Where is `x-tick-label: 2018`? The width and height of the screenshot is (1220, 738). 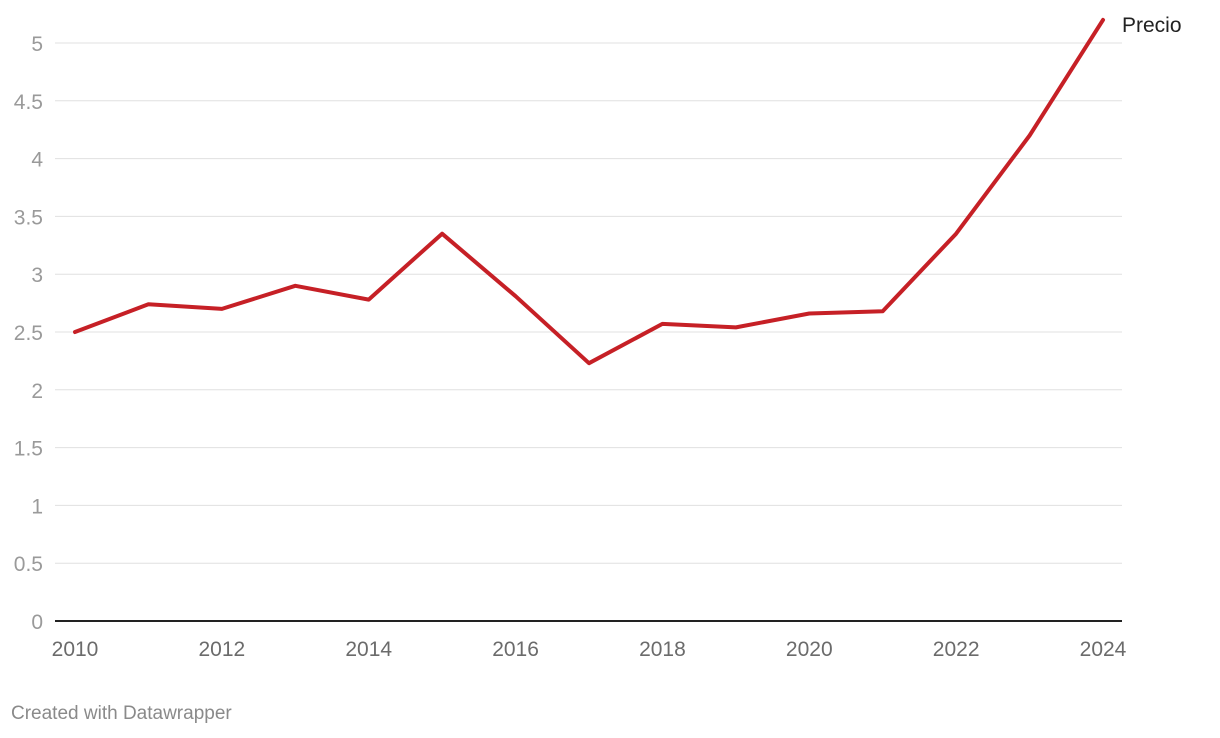 x-tick-label: 2018 is located at coordinates (662, 649).